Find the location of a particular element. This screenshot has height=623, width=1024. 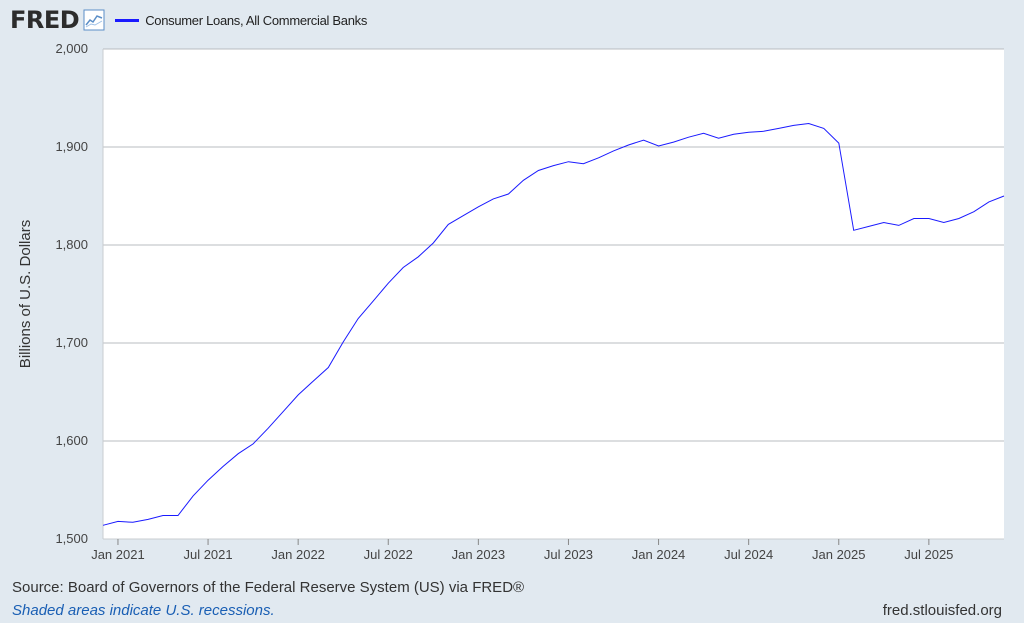

y-axis-label: Billions of U.S. Dollars is located at coordinates (25, 294).